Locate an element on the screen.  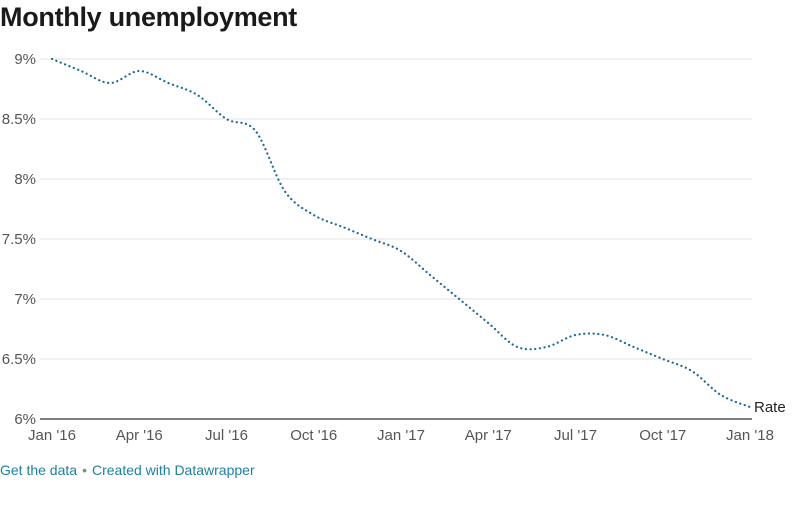
y-tick-label: 8% is located at coordinates (25, 179).